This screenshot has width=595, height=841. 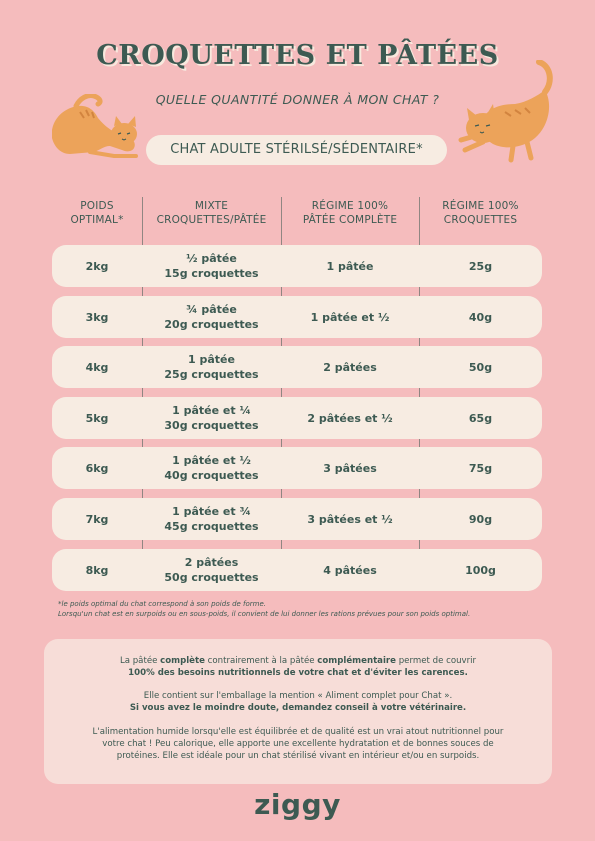 I want to click on table-row: 8kg 2 pâtées 50g croquettes 4 pâtées 100g, so click(x=297, y=570).